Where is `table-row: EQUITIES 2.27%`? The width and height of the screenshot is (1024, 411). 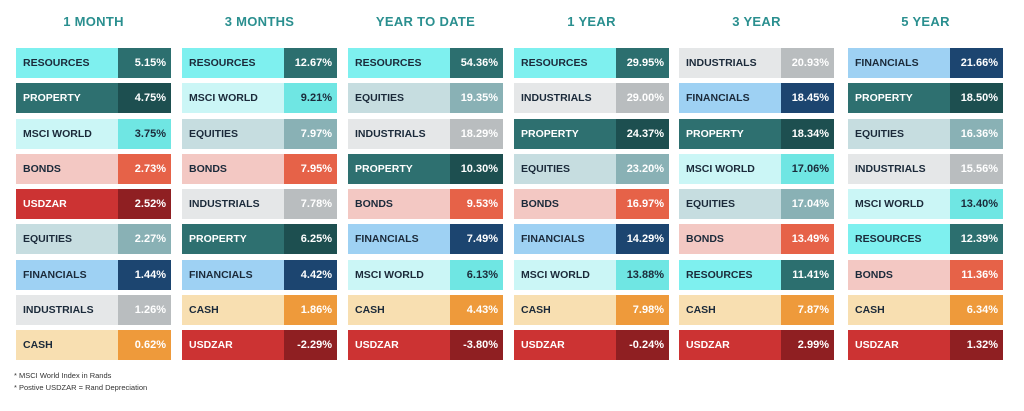 table-row: EQUITIES 2.27% is located at coordinates (93, 239).